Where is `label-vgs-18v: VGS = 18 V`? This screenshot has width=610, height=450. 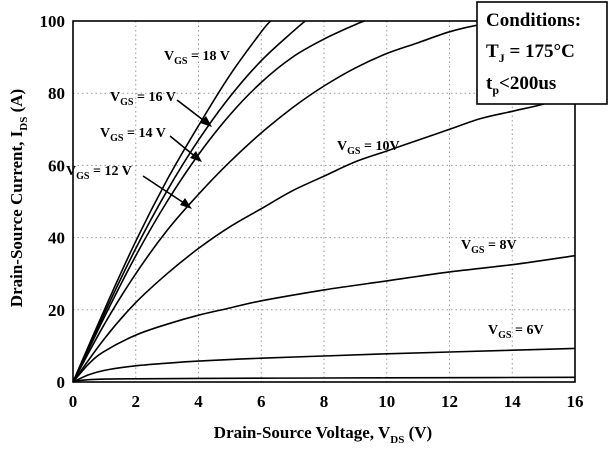 label-vgs-18v: VGS = 18 V is located at coordinates (197, 58).